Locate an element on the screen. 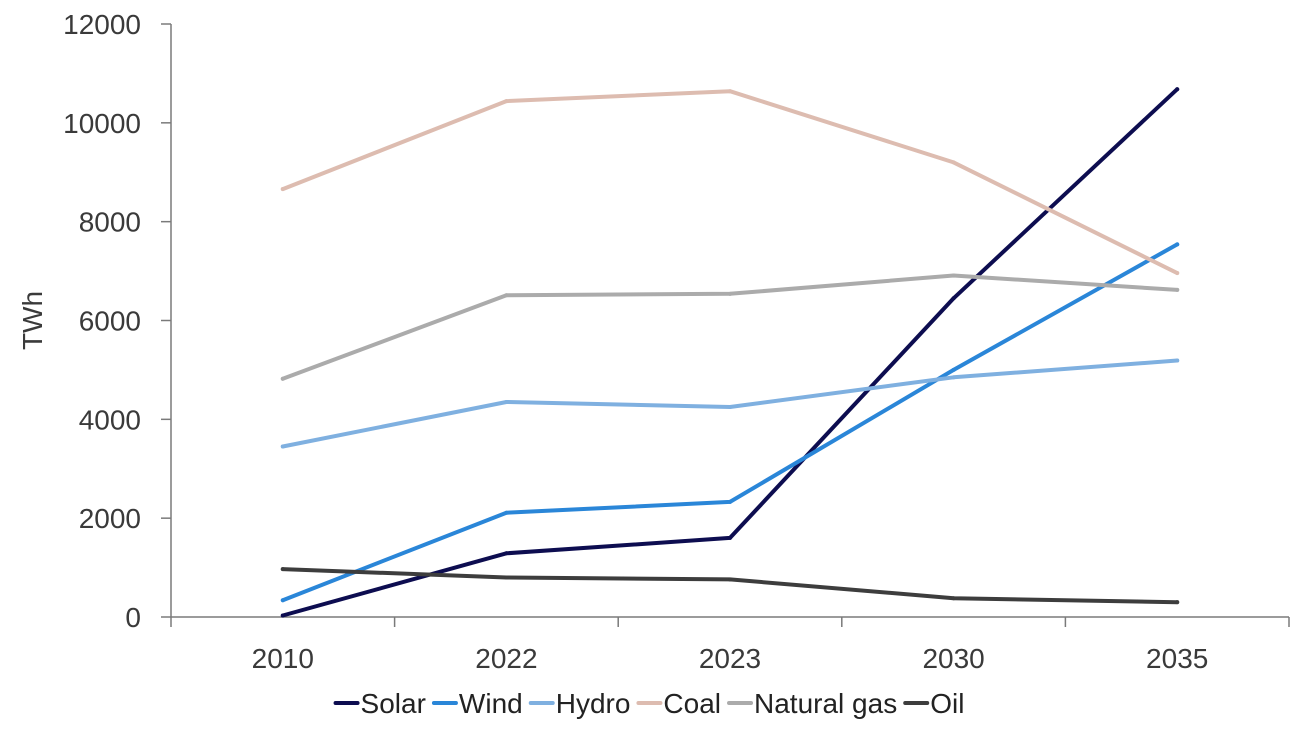 The image size is (1300, 731). legend-label: Wind is located at coordinates (491, 703).